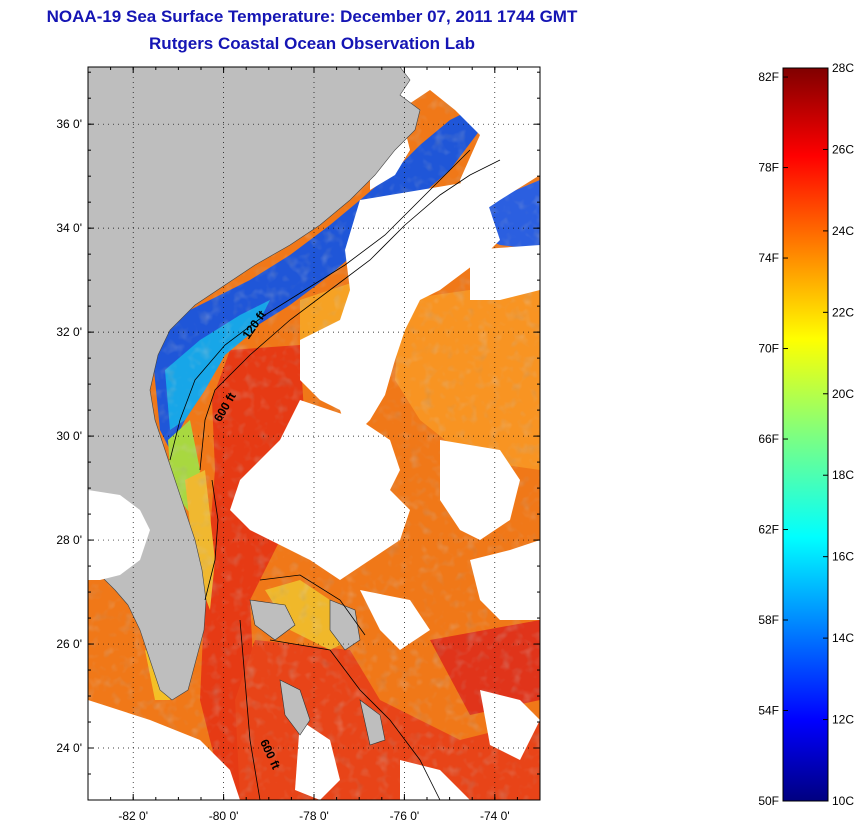  What do you see at coordinates (69, 644) in the screenshot?
I see `lat-tick-label: 26 0'` at bounding box center [69, 644].